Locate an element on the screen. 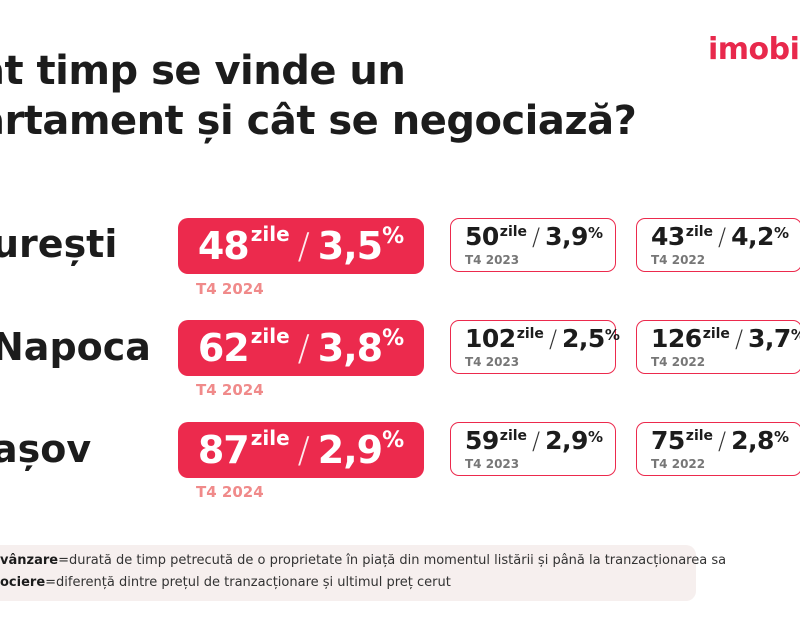  city-label: urești is located at coordinates (59, 244).